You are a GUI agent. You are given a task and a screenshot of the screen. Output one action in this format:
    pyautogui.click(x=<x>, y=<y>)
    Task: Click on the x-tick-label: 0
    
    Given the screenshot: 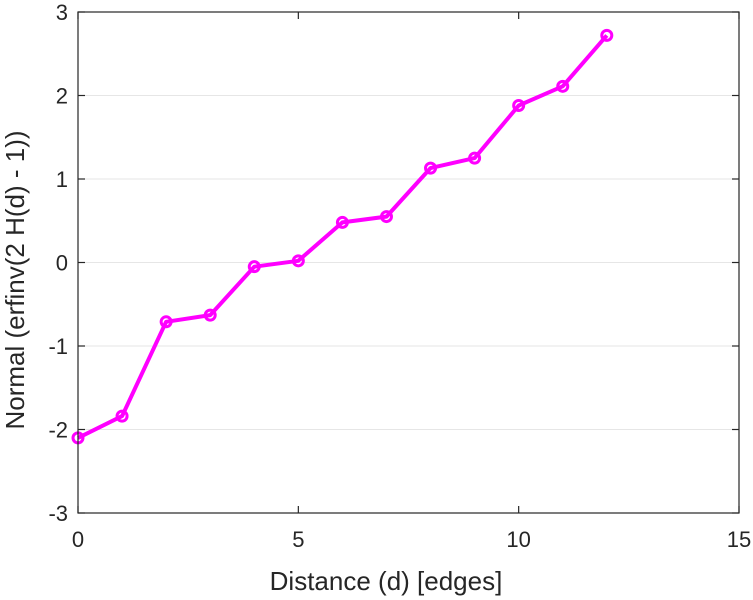 What is the action you would take?
    pyautogui.click(x=78, y=539)
    